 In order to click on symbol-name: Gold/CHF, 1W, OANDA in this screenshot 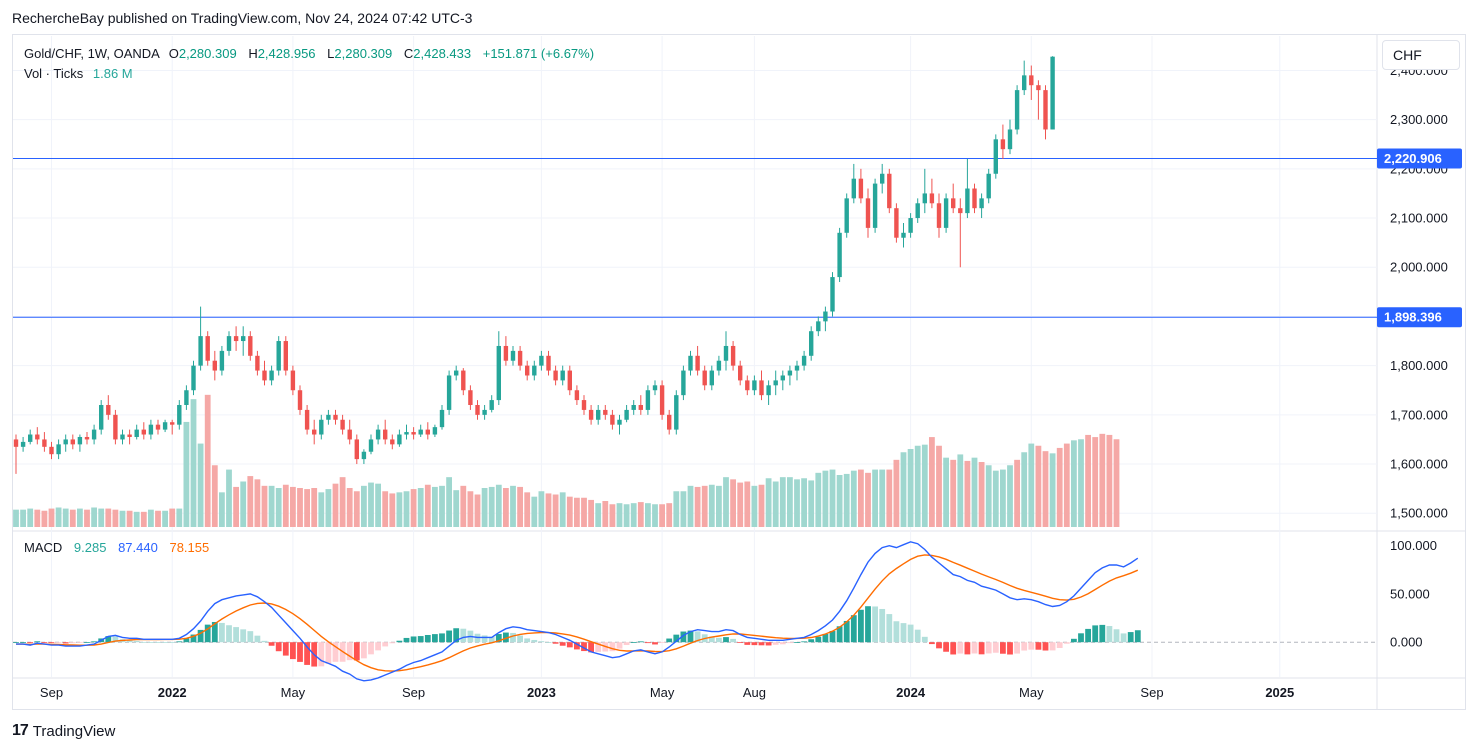, I will do `click(92, 53)`.